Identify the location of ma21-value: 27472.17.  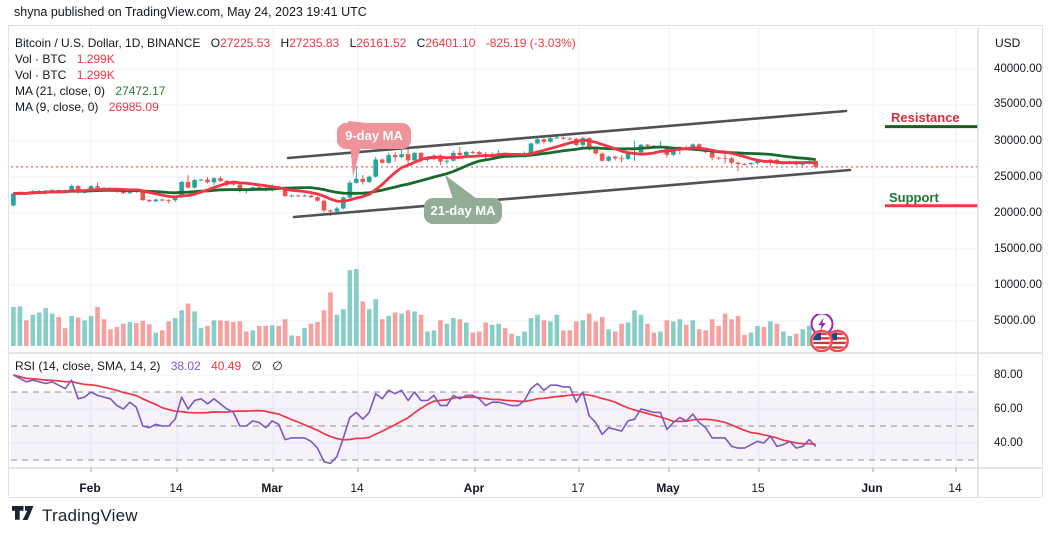
(140, 91).